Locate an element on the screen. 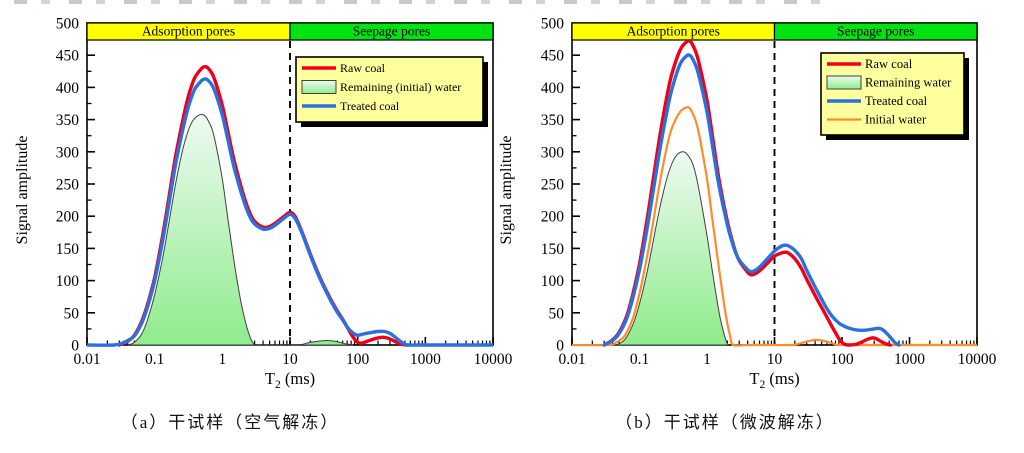 Image resolution: width=1024 pixels, height=453 pixels. legend-swatch-remaining-initial-water is located at coordinates (319, 87).